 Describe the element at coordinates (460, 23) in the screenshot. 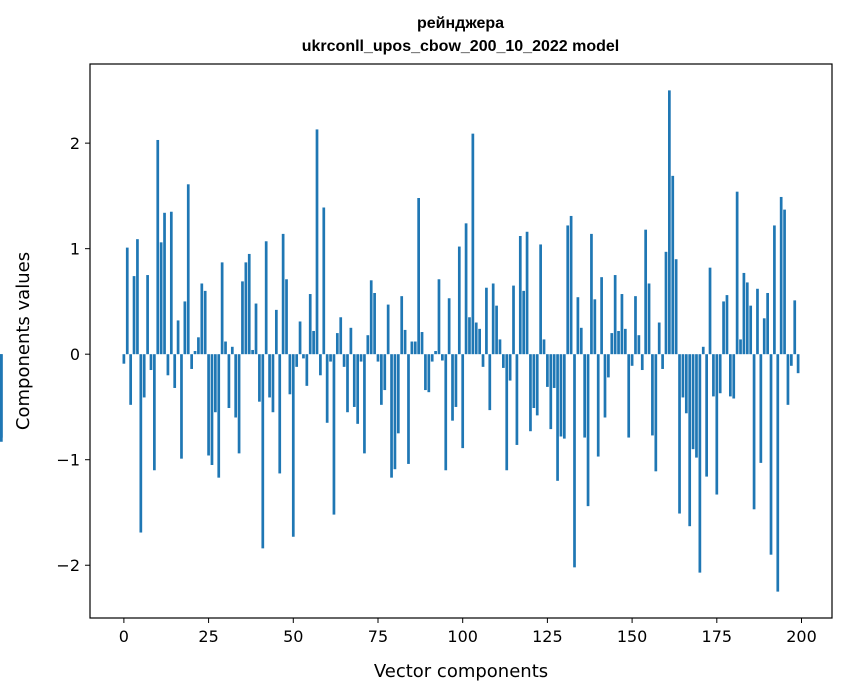

I see `chart-title-line1: рейнджера` at that location.